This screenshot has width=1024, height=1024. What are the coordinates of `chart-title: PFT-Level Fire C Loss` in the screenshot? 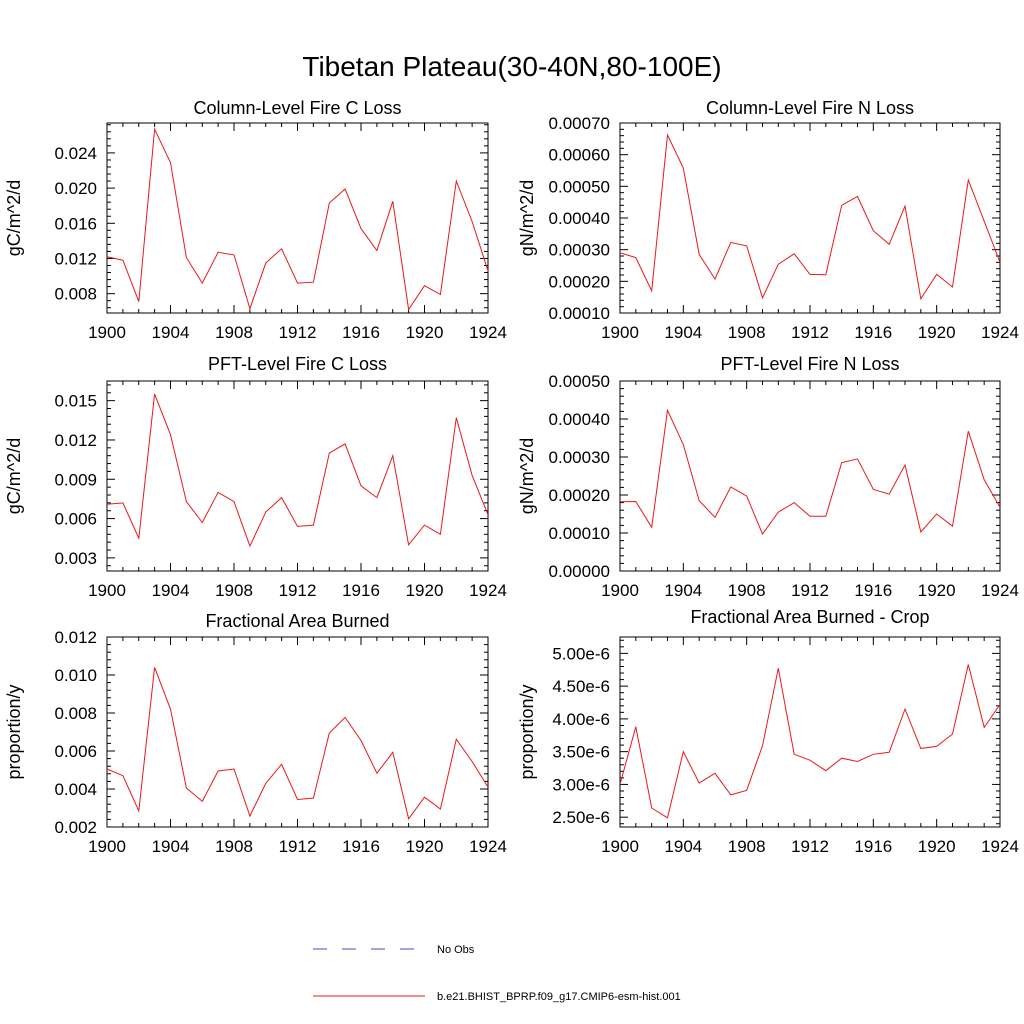 It's located at (297, 364).